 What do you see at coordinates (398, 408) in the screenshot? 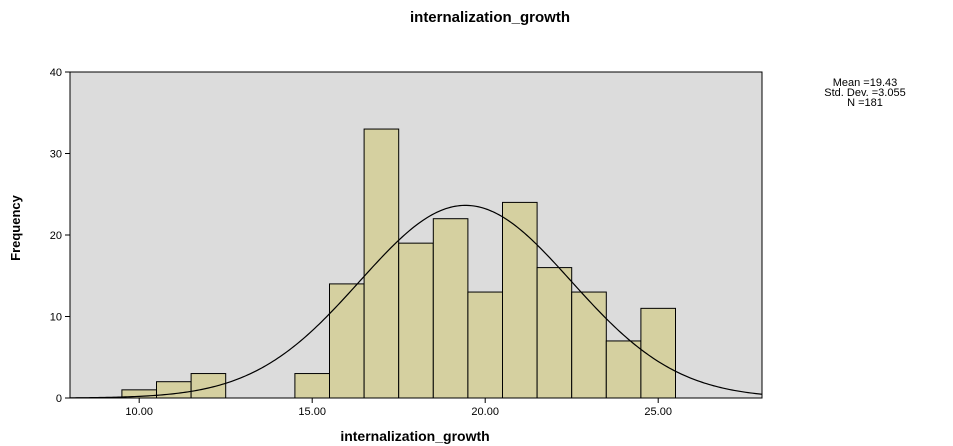
I see `x-axis: 10.00 15.00 20.00 25.00` at bounding box center [398, 408].